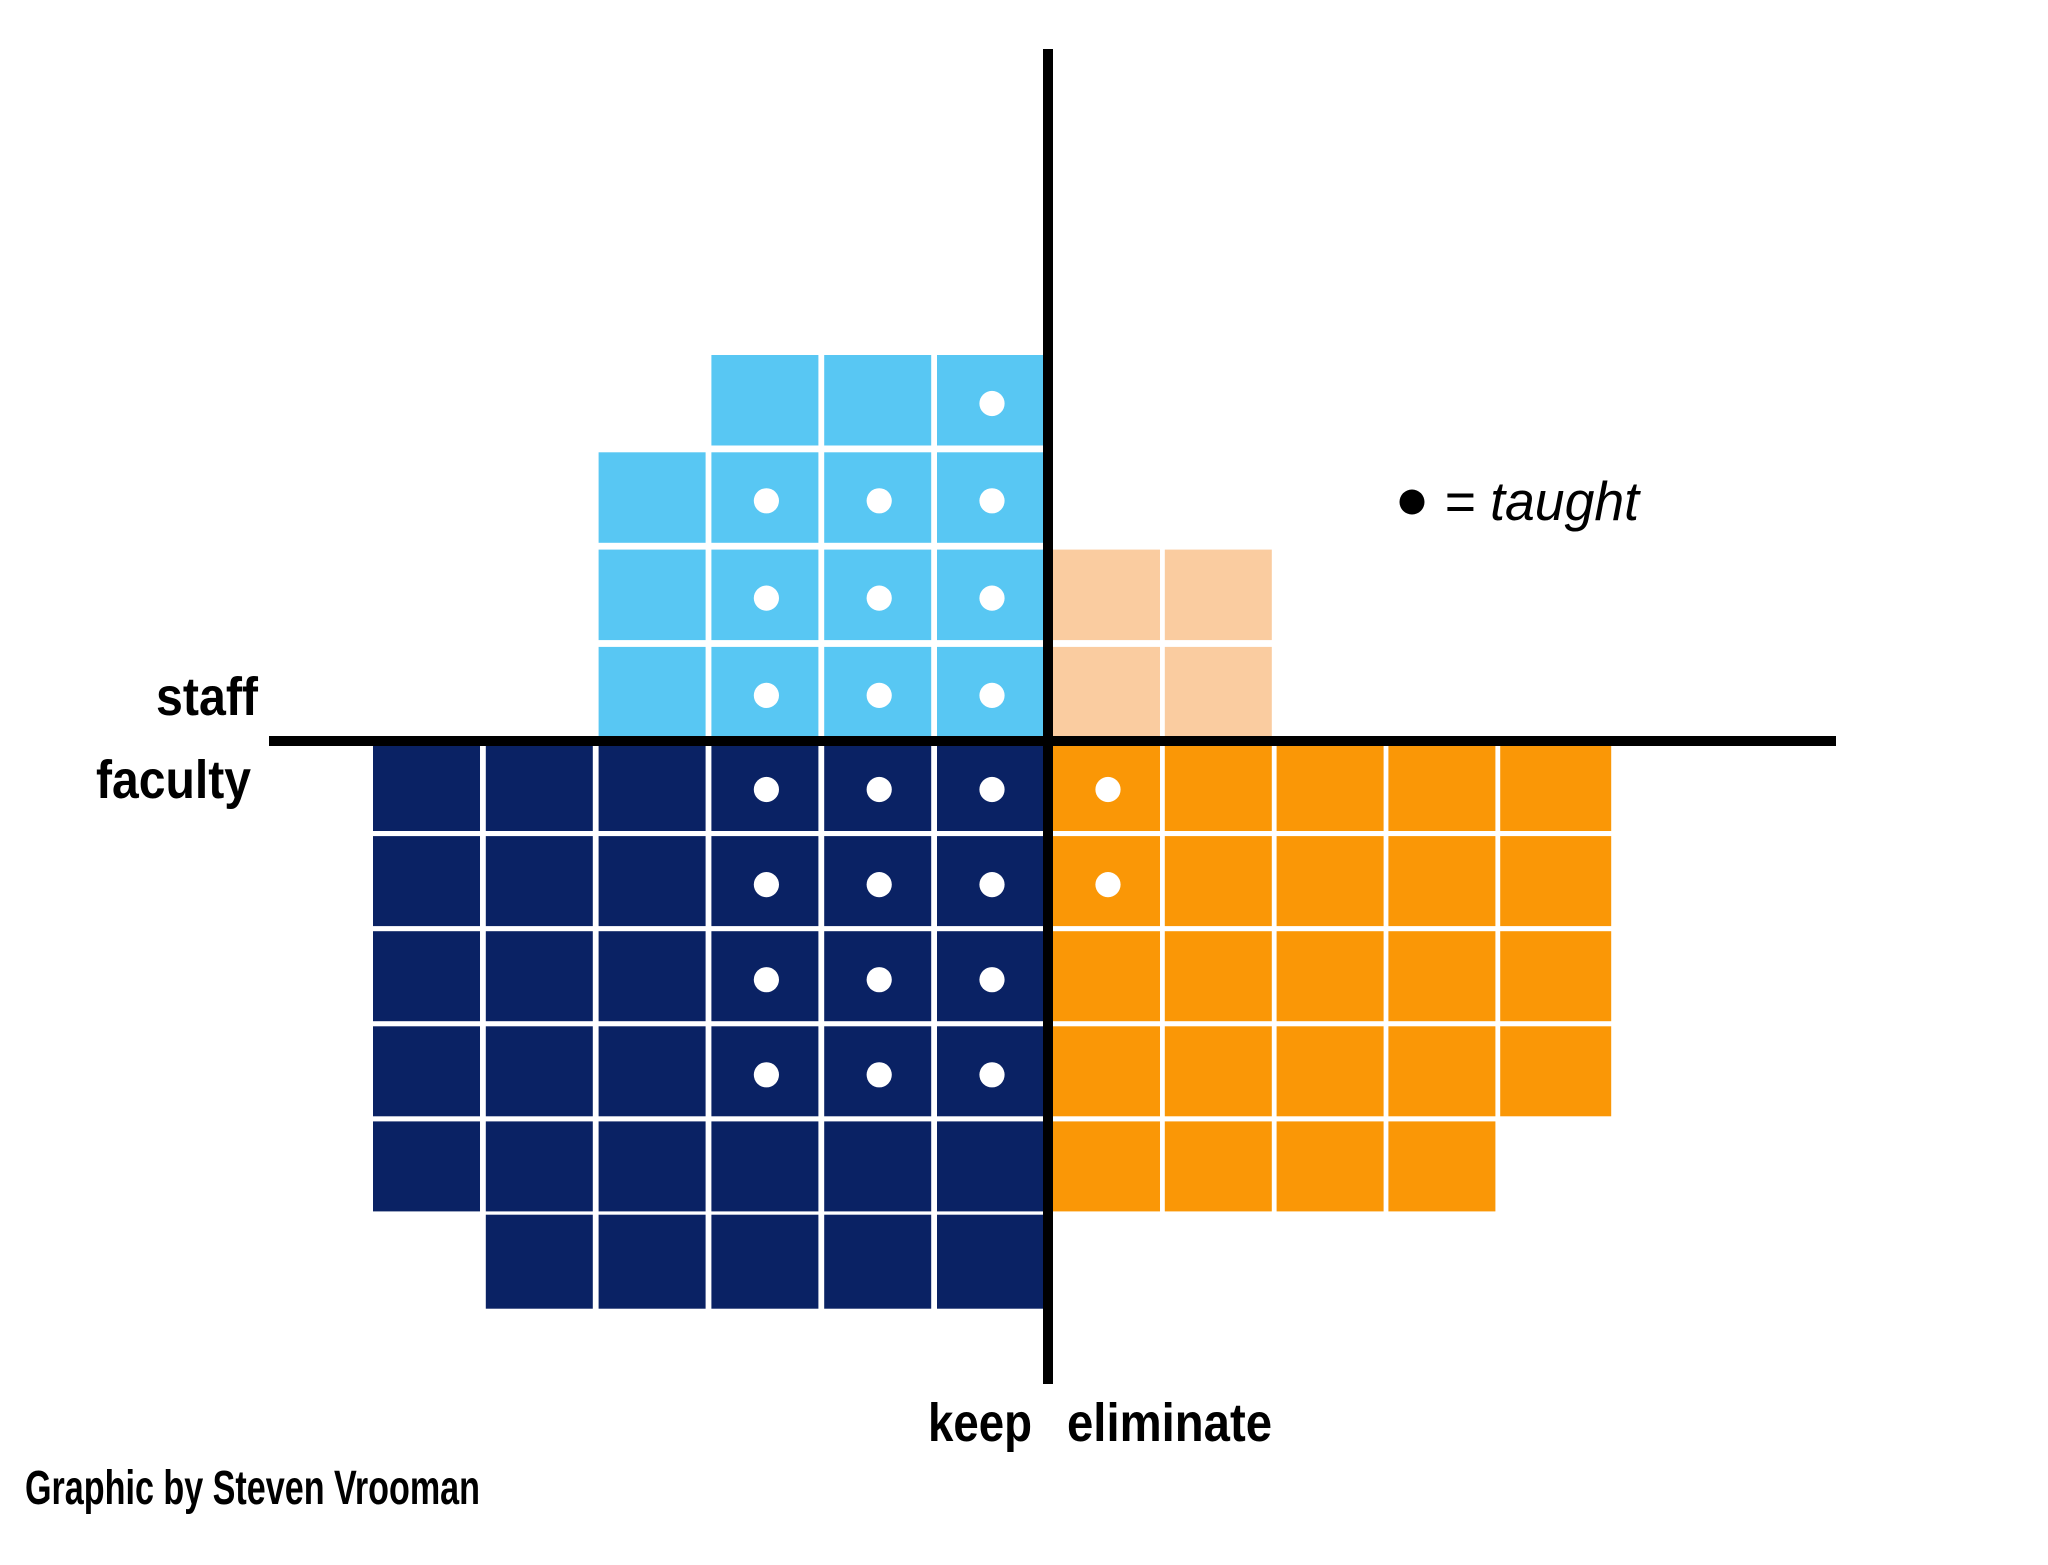  What do you see at coordinates (1169, 1423) in the screenshot?
I see `svg-text: eliminate` at bounding box center [1169, 1423].